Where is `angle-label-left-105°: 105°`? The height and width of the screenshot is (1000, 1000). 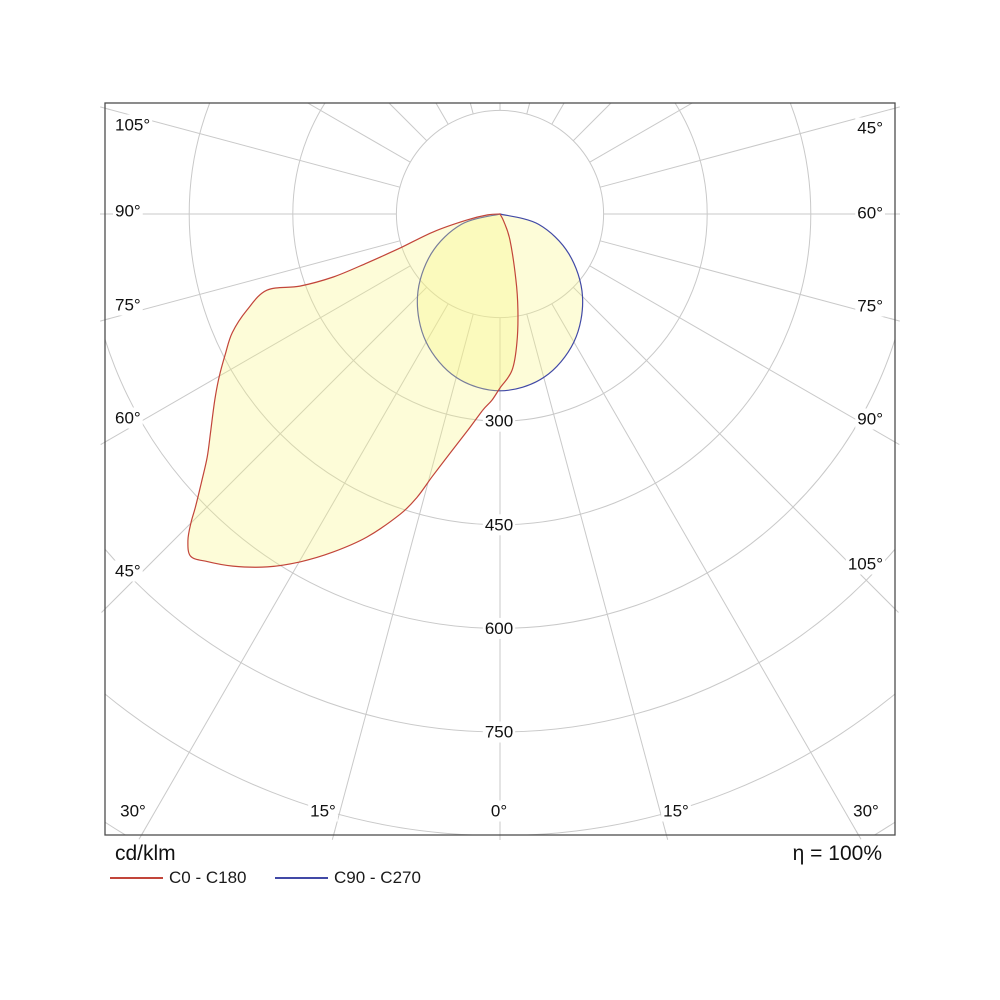 angle-label-left-105°: 105° is located at coordinates (132, 125).